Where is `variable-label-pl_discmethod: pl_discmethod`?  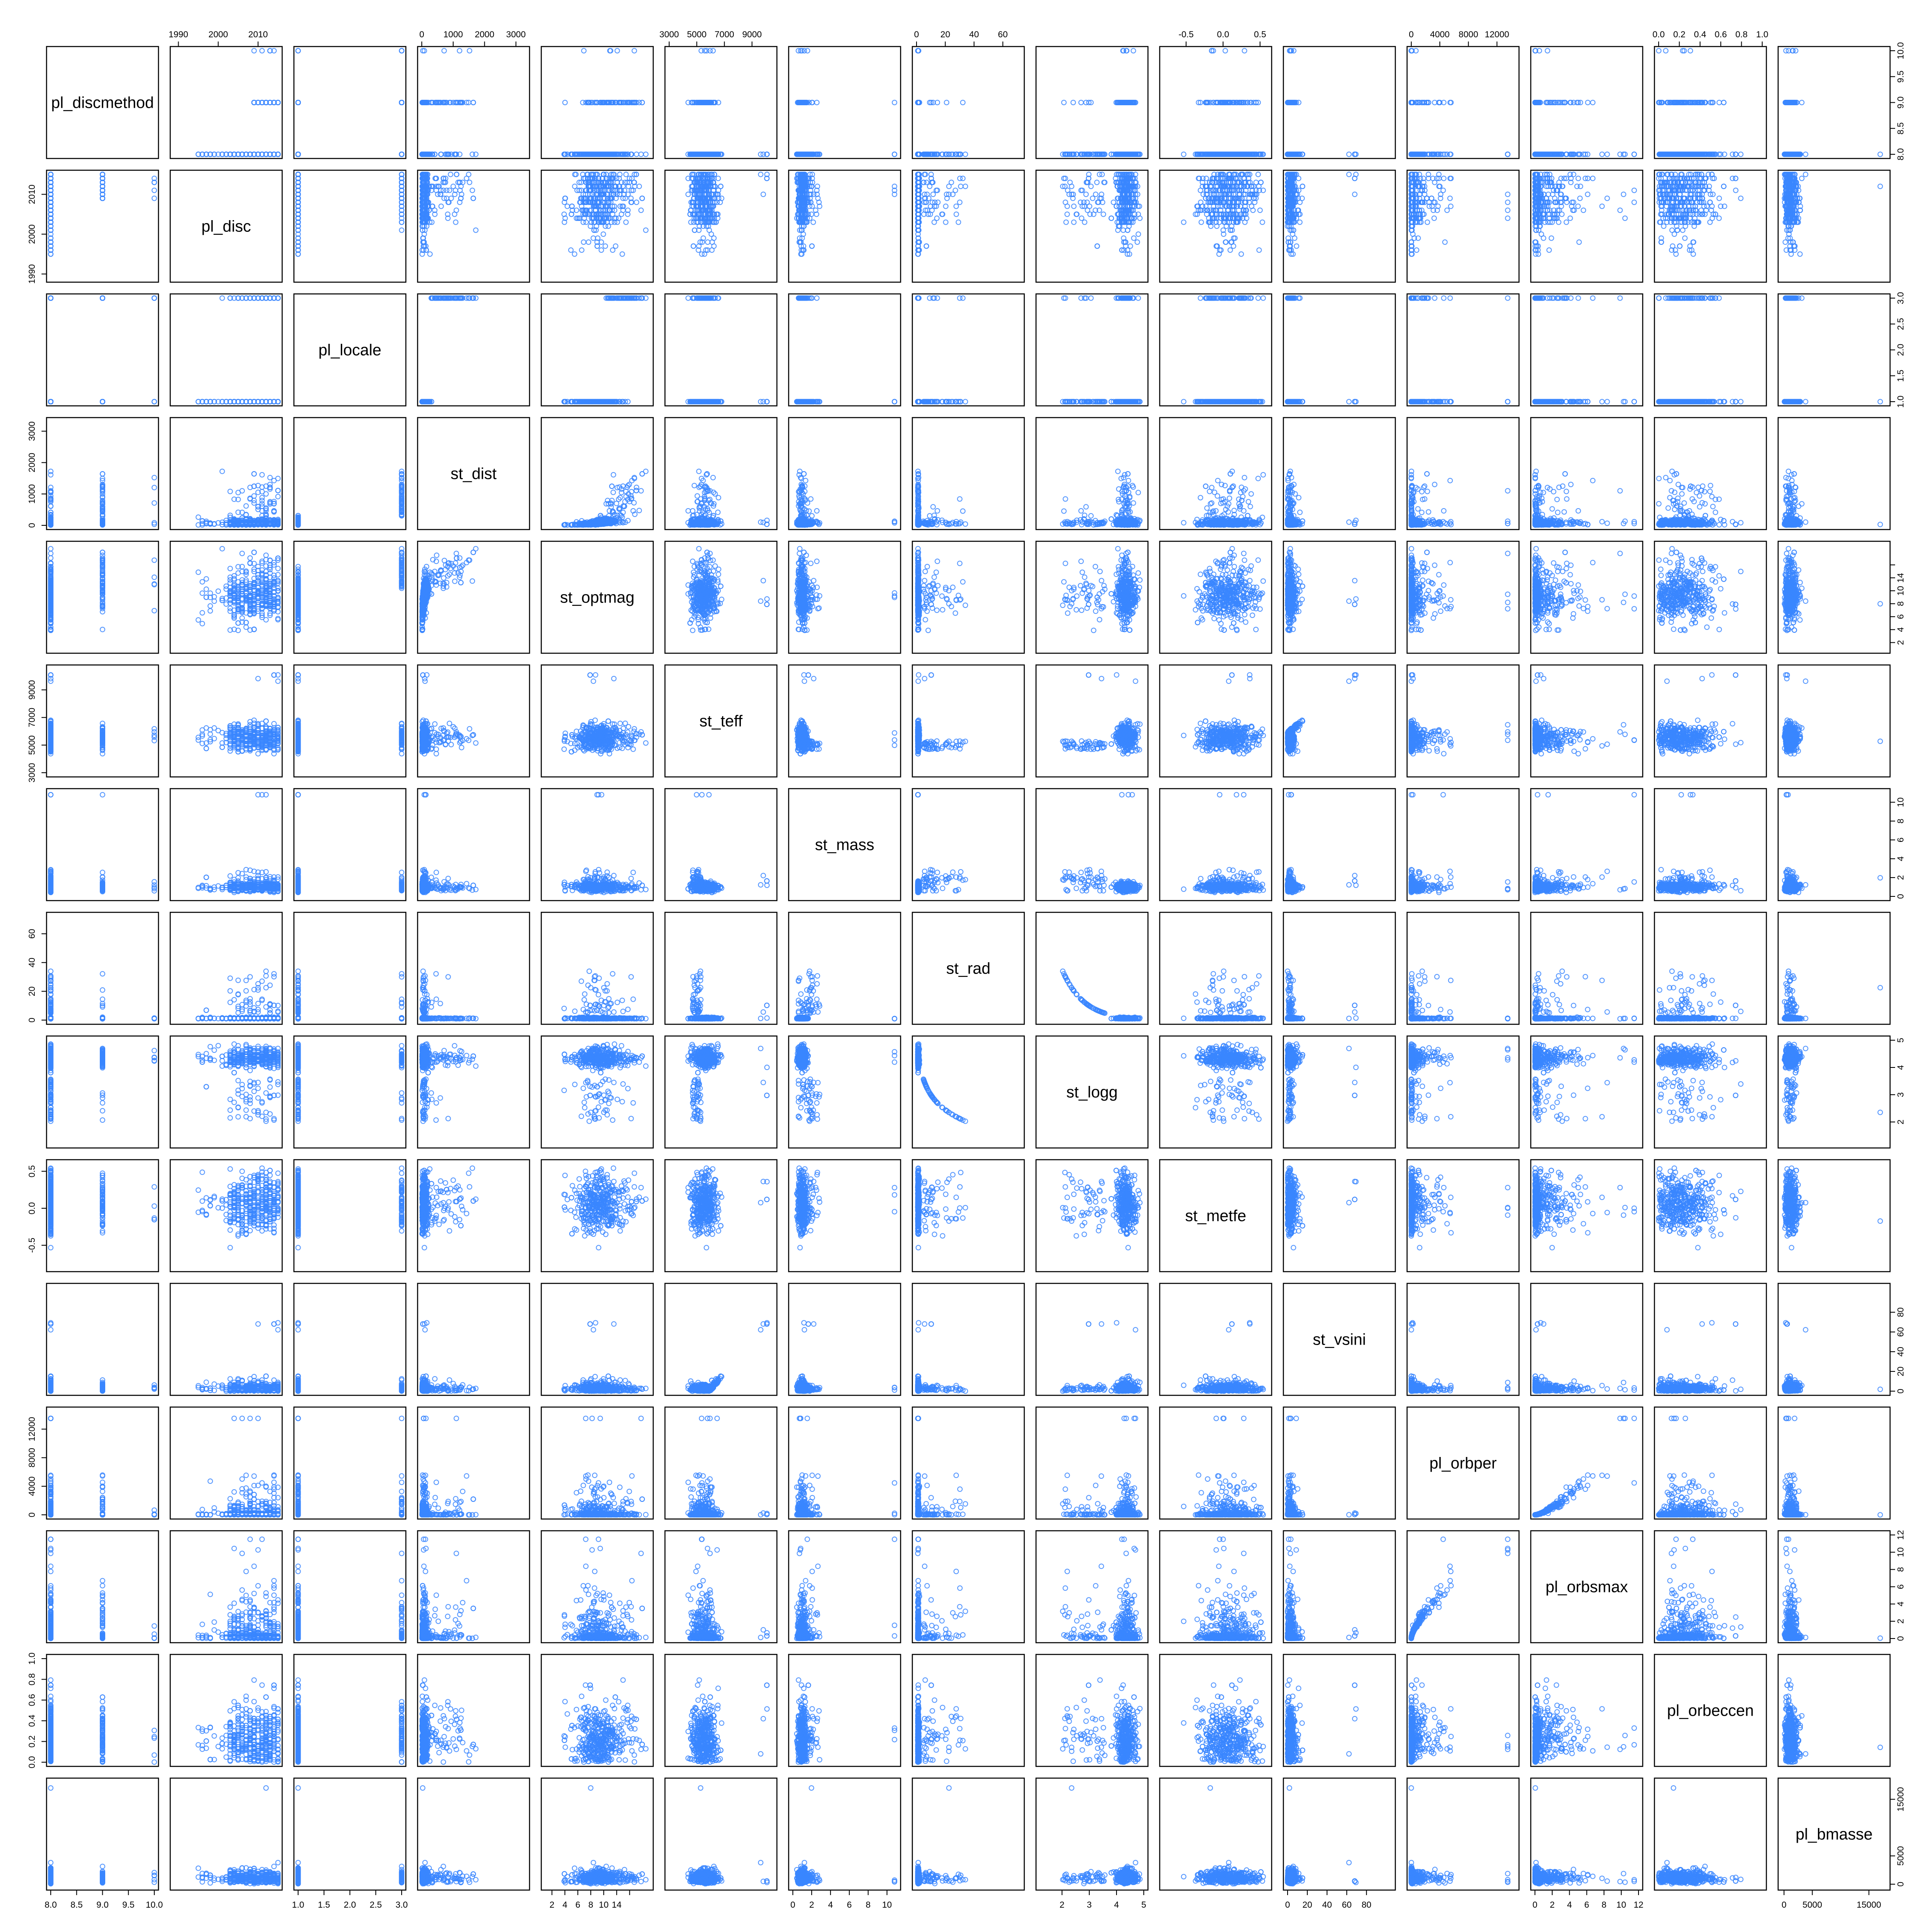 variable-label-pl_discmethod: pl_discmethod is located at coordinates (102, 103).